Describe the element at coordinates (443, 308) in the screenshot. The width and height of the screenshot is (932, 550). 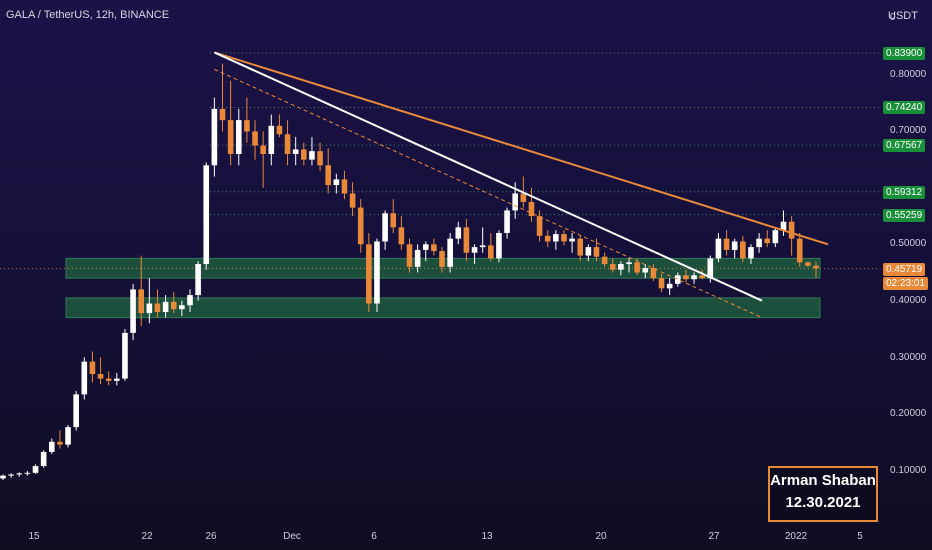
I see `support-zone` at that location.